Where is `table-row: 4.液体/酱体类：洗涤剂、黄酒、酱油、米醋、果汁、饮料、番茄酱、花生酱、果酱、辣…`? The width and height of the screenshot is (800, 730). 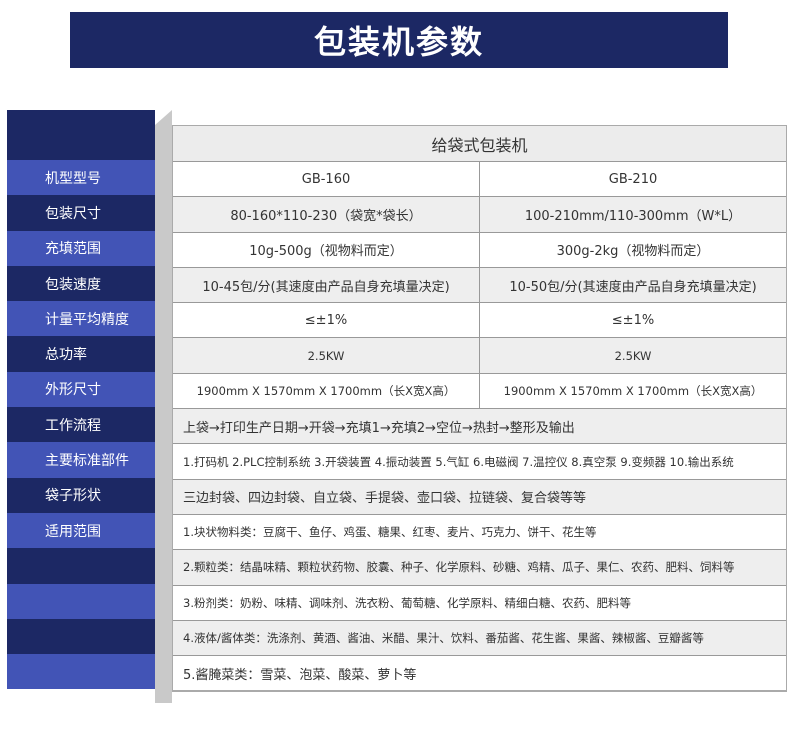
table-row: 4.液体/酱体类：洗涤剂、黄酒、酱油、米醋、果汁、饮料、番茄酱、花生酱、果酱、辣… is located at coordinates (479, 638).